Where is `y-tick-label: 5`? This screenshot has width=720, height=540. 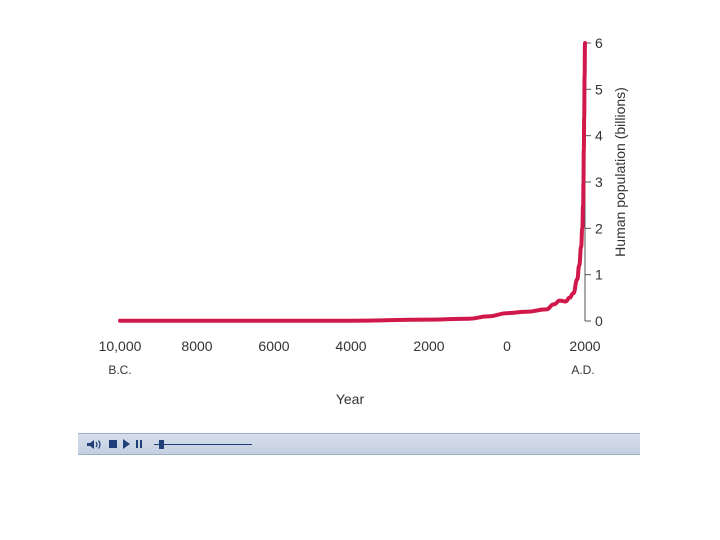
y-tick-label: 5 is located at coordinates (599, 89).